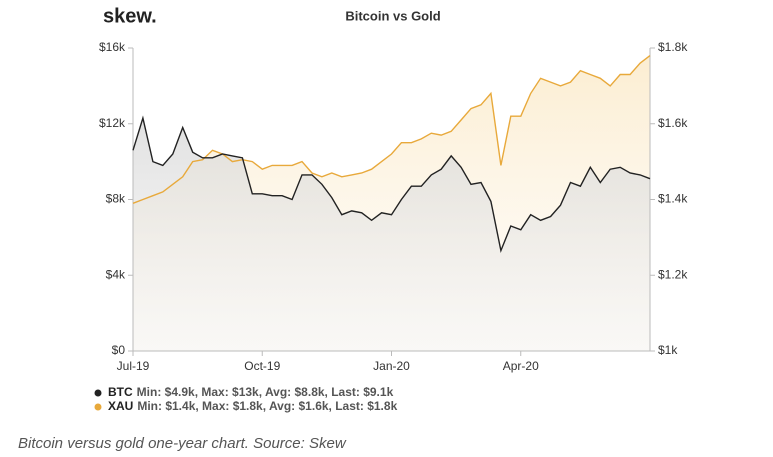  Describe the element at coordinates (668, 350) in the screenshot. I see `y2-tick-label: $1k` at that location.